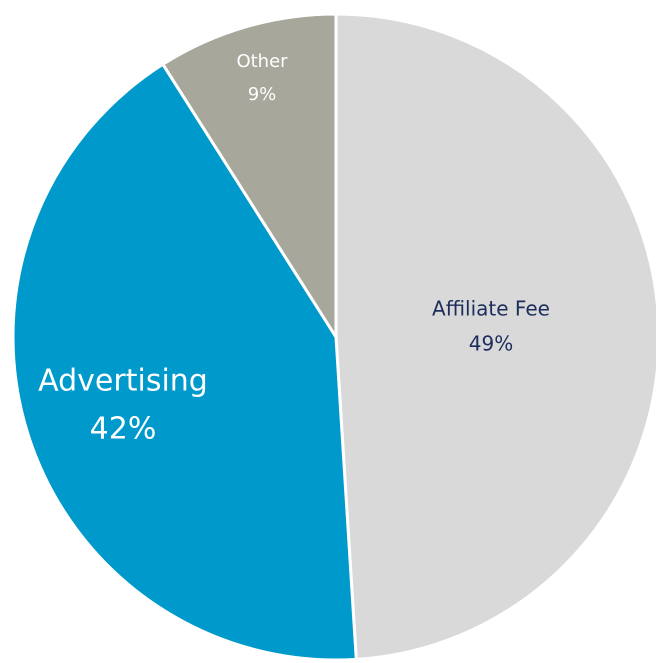 This screenshot has height=663, width=656. What do you see at coordinates (491, 309) in the screenshot?
I see `slice-label: Affiliate Fee` at bounding box center [491, 309].